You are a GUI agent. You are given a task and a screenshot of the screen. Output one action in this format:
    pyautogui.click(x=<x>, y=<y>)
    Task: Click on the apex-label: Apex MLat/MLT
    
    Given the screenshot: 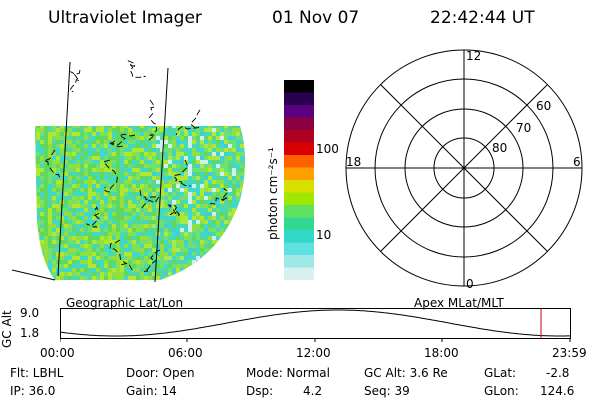 What is the action you would take?
    pyautogui.click(x=459, y=303)
    